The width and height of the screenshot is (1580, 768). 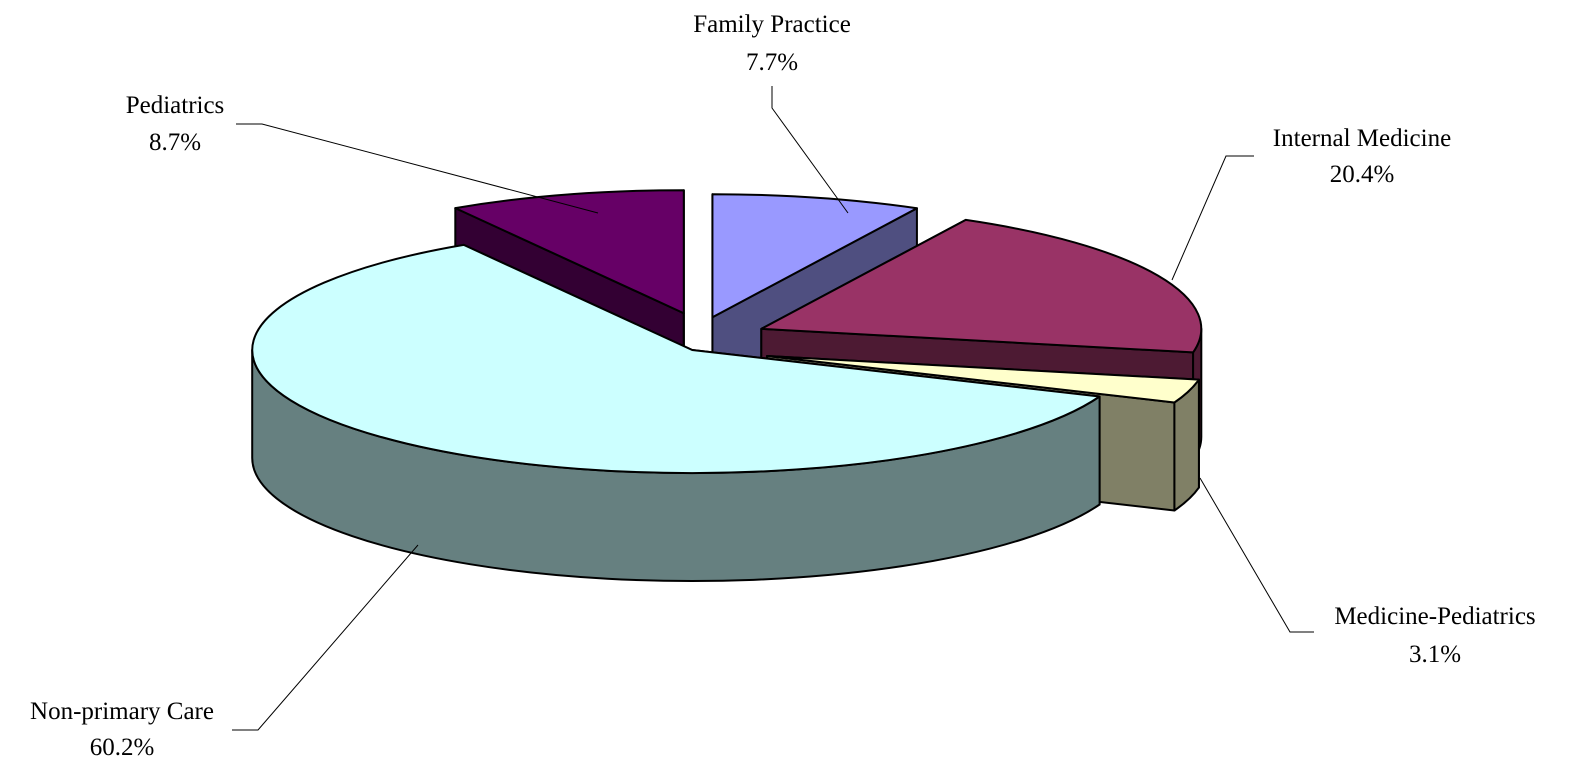 What do you see at coordinates (981, 286) in the screenshot?
I see `slice-top-internal-medicine` at bounding box center [981, 286].